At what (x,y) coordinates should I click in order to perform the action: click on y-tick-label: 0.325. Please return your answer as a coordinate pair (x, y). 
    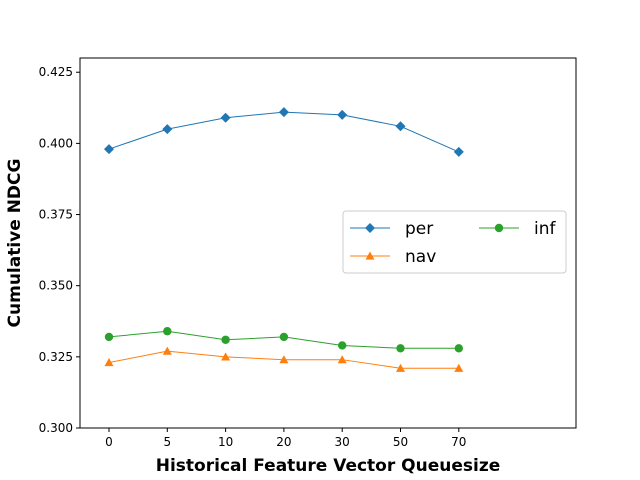
    Looking at the image, I should click on (56, 357).